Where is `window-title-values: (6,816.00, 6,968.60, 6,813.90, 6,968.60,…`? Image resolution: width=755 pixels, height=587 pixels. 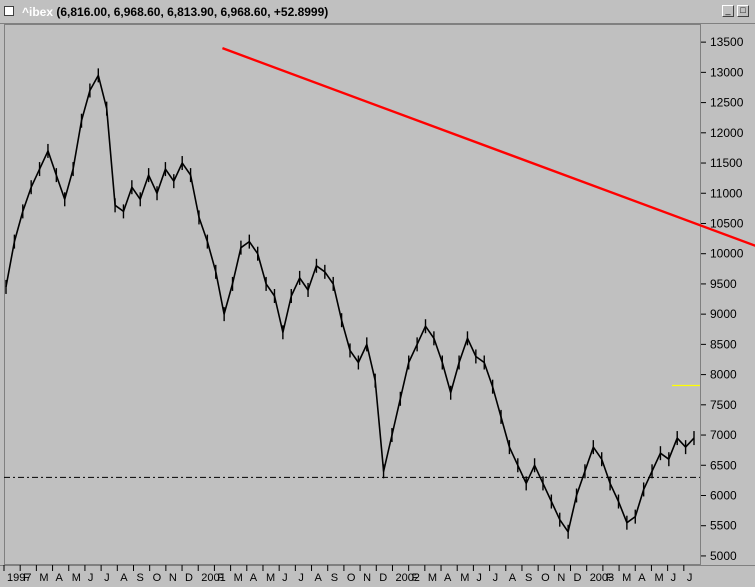
window-title-values: (6,816.00, 6,968.60, 6,813.90, 6,968.60,… is located at coordinates (192, 12).